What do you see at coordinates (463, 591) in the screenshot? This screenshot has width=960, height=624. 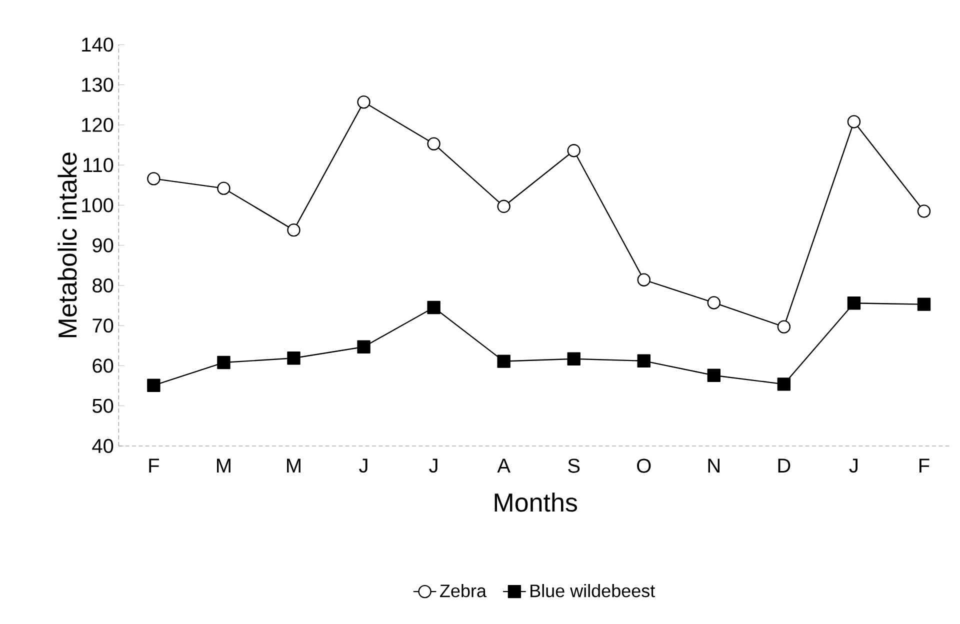 I see `legend-label: Zebra` at bounding box center [463, 591].